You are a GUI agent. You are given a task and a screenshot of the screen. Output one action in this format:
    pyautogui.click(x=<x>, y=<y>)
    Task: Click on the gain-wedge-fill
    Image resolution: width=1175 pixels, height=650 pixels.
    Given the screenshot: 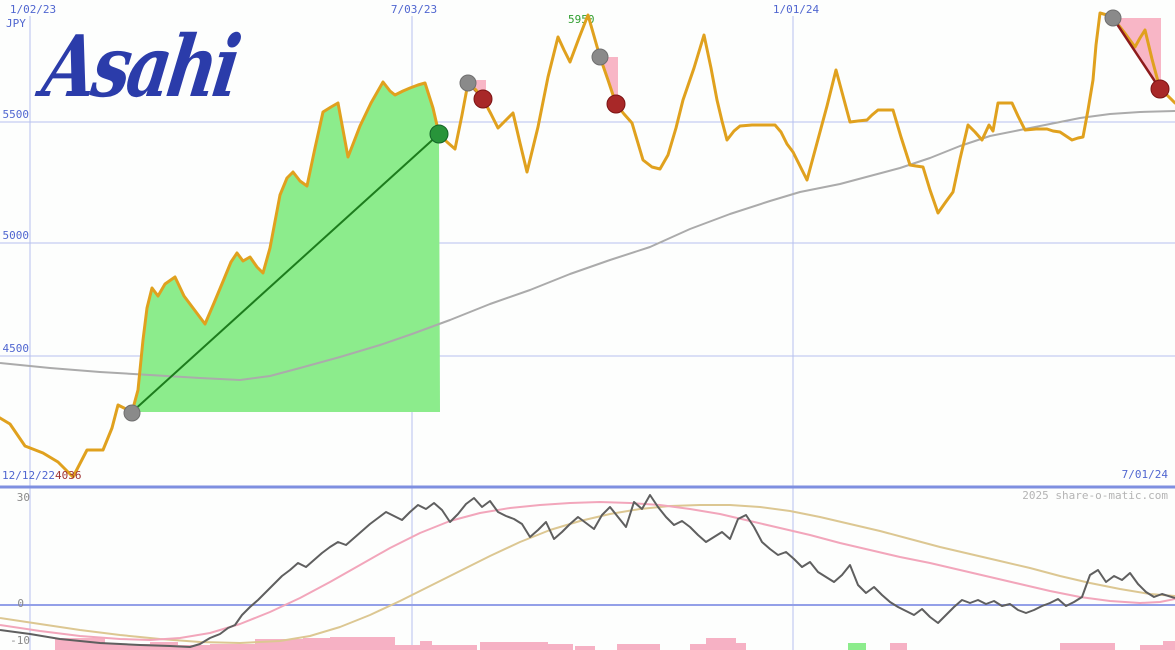 What is the action you would take?
    pyautogui.click(x=286, y=247)
    